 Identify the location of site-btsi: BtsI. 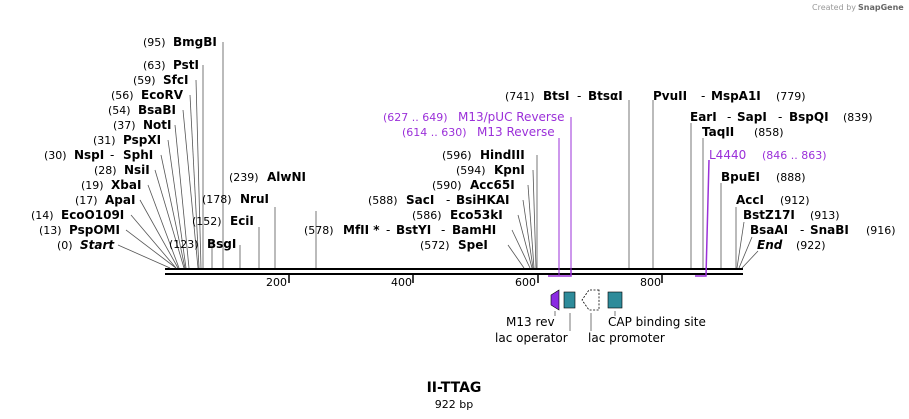
(556, 96).